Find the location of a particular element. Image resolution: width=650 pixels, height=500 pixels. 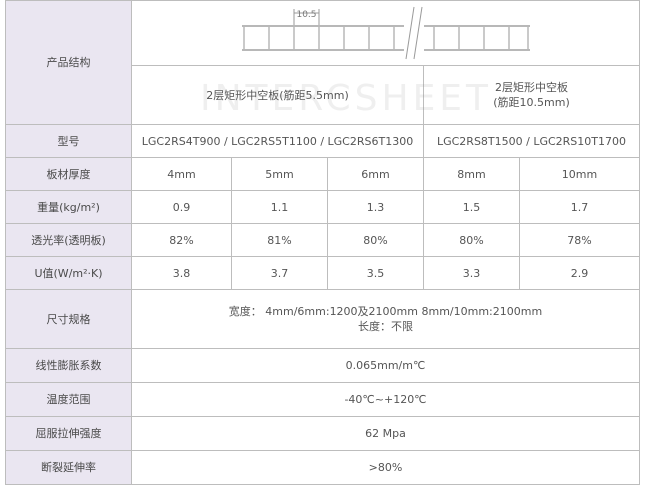

weight-value: 1.1 is located at coordinates (279, 207).